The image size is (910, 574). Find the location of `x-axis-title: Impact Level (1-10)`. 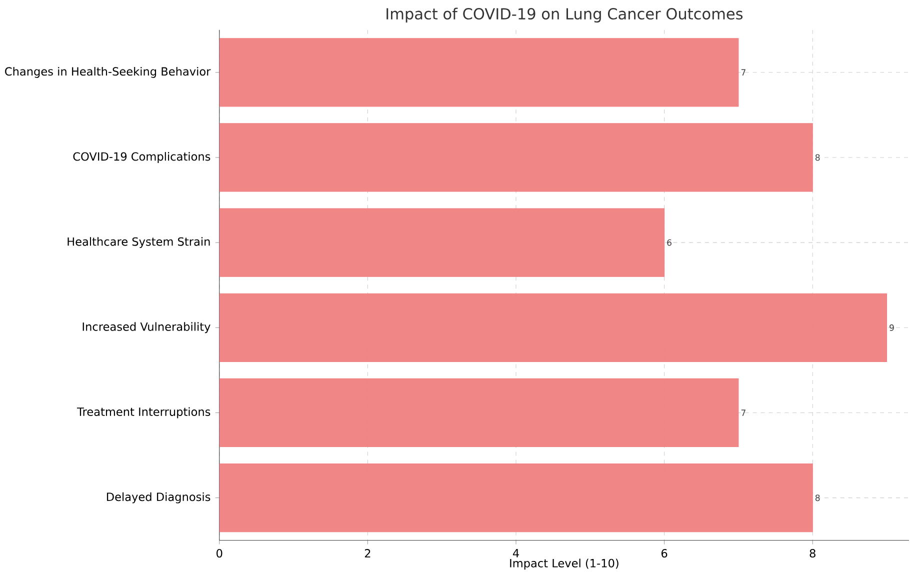

x-axis-title: Impact Level (1-10) is located at coordinates (564, 564).